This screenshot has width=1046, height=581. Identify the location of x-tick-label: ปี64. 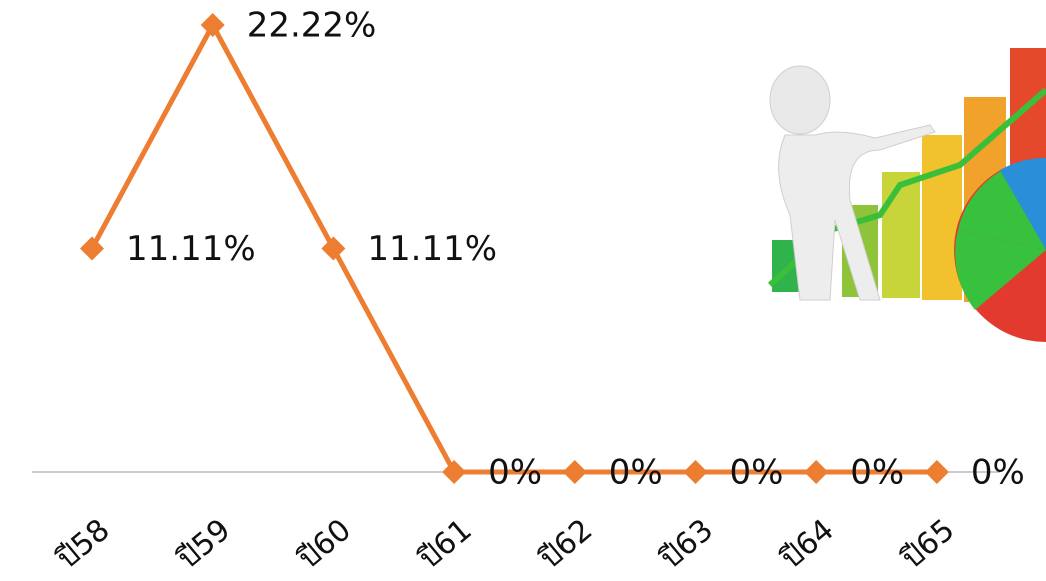
(807, 544).